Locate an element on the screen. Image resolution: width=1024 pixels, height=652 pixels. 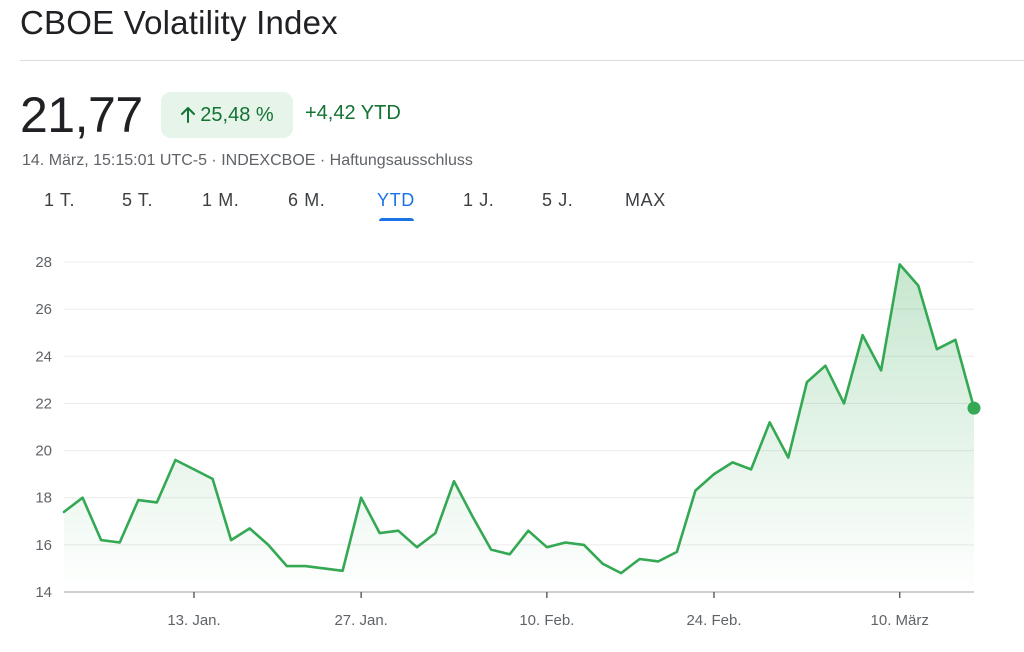
change-percent-badge: 25,48 % is located at coordinates (227, 115).